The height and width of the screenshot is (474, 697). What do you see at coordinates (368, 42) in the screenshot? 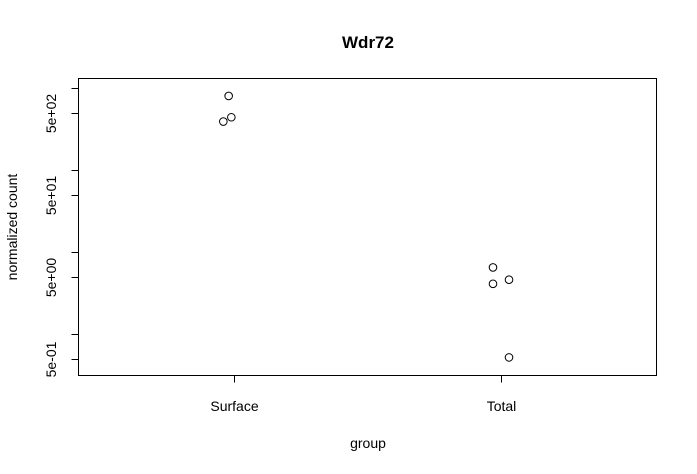
I see `chart-title: Wdr72` at bounding box center [368, 42].